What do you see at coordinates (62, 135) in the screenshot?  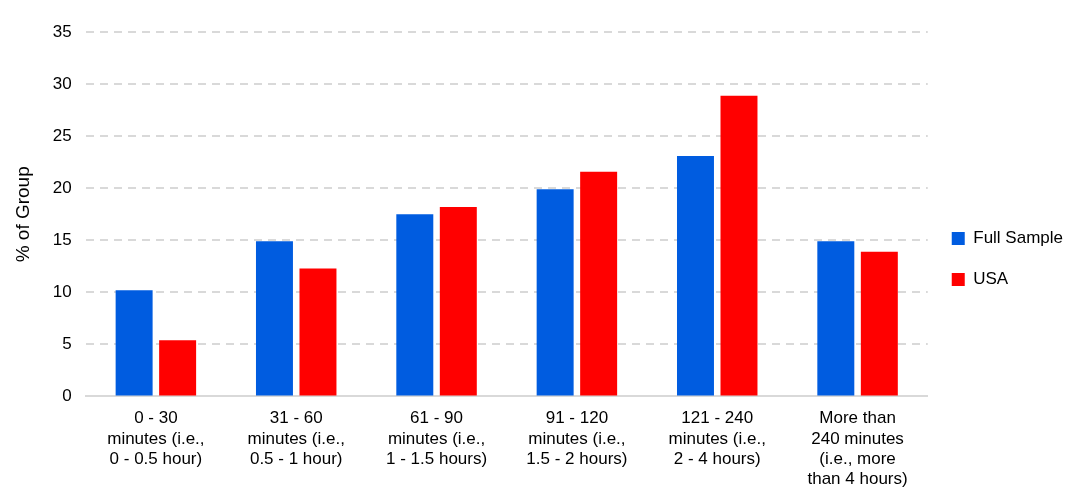 I see `y-tick-label: 25` at bounding box center [62, 135].